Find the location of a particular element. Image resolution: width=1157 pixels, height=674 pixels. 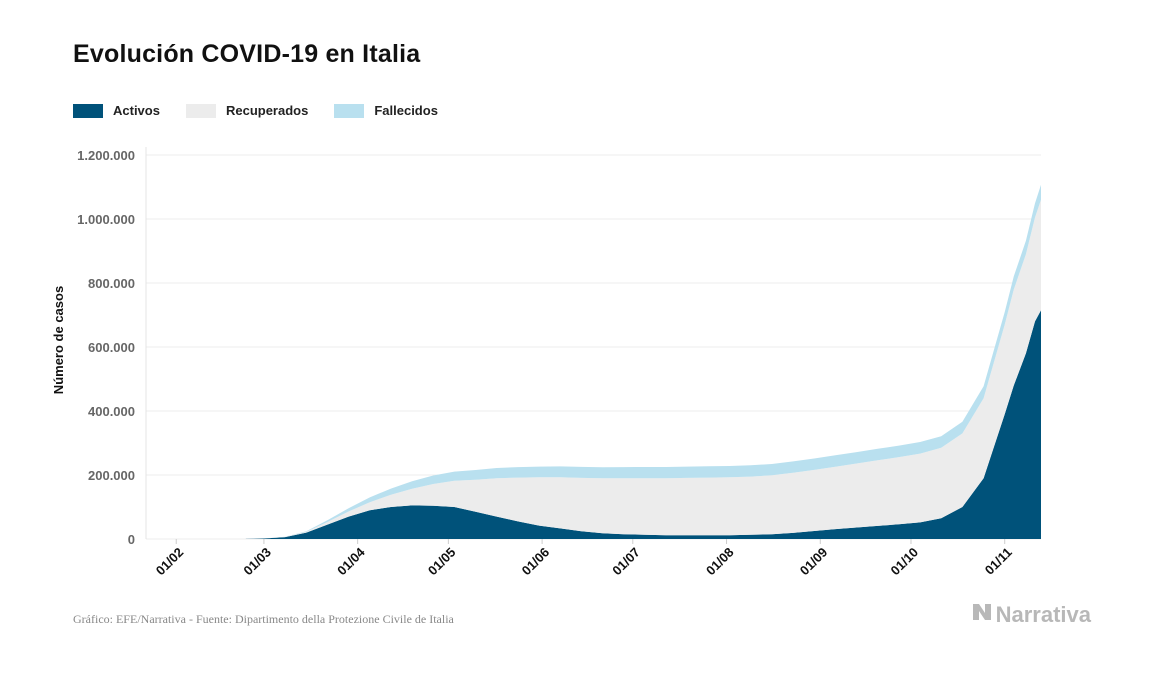

x-tick-label: 01/09 is located at coordinates (814, 562).